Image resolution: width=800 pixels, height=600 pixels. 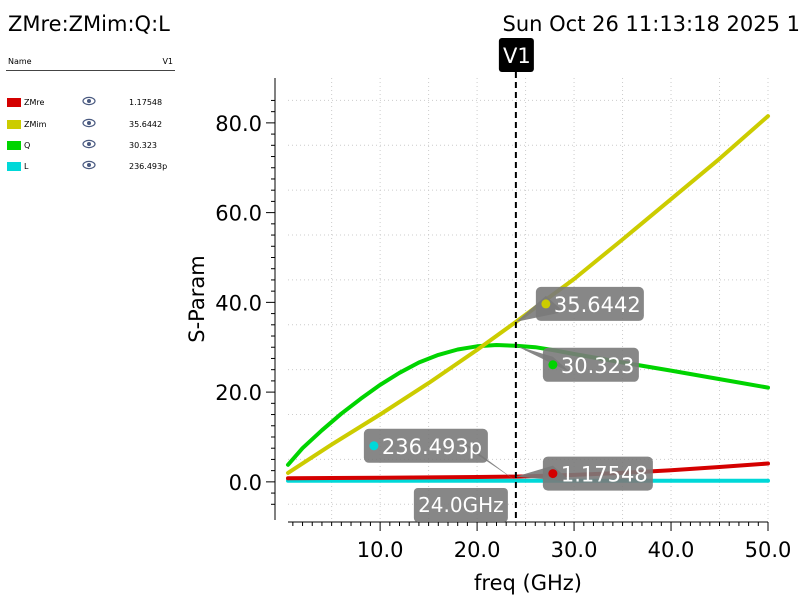 I want to click on x-axis-label: freq (GHz), so click(x=528, y=583).